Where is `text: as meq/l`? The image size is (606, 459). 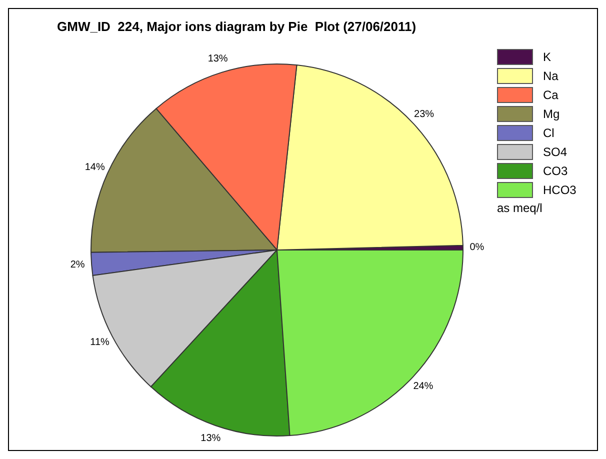
text: as meq/l is located at coordinates (520, 208).